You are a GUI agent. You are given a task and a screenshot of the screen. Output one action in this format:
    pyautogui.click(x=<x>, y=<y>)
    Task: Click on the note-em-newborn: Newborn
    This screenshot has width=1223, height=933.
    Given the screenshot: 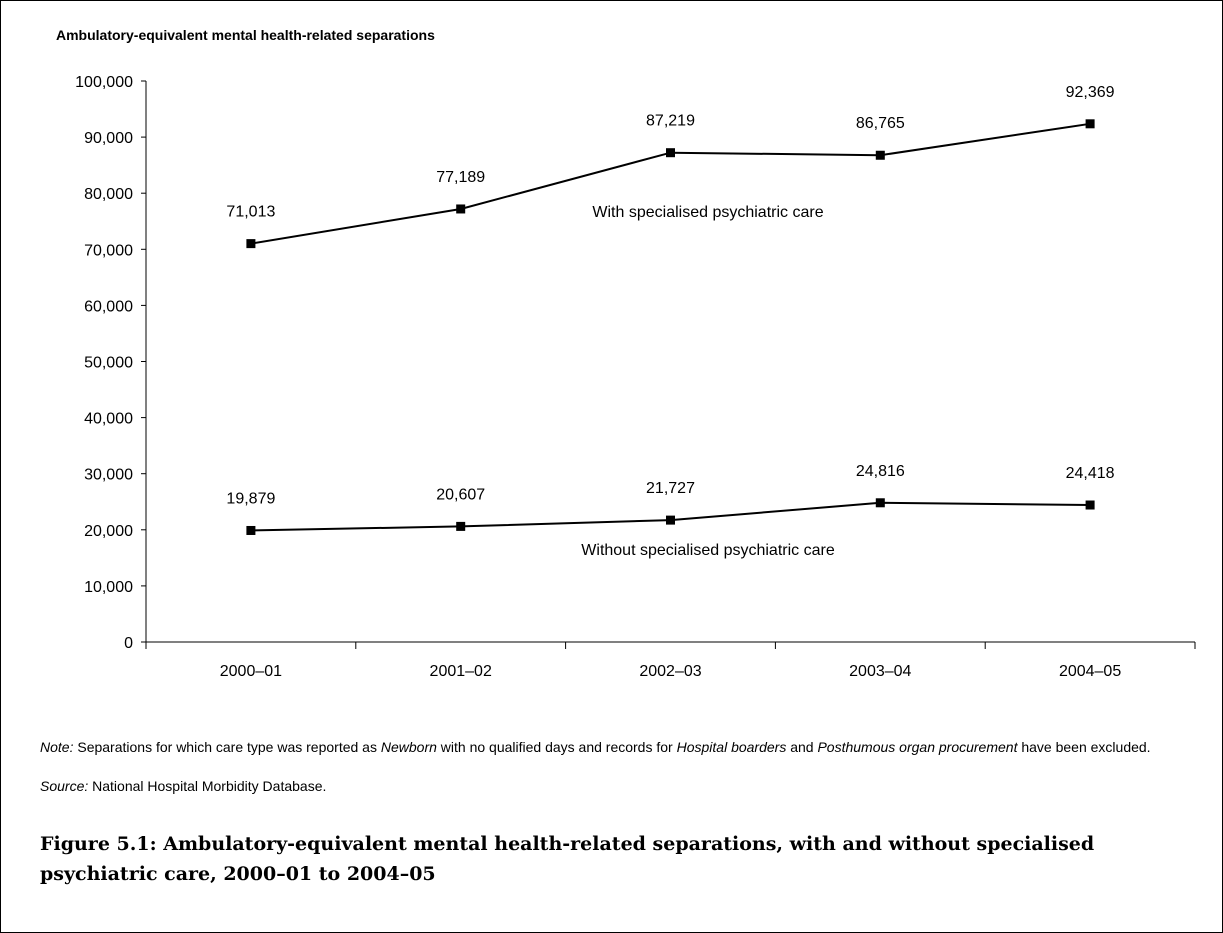 What is the action you would take?
    pyautogui.click(x=408, y=747)
    